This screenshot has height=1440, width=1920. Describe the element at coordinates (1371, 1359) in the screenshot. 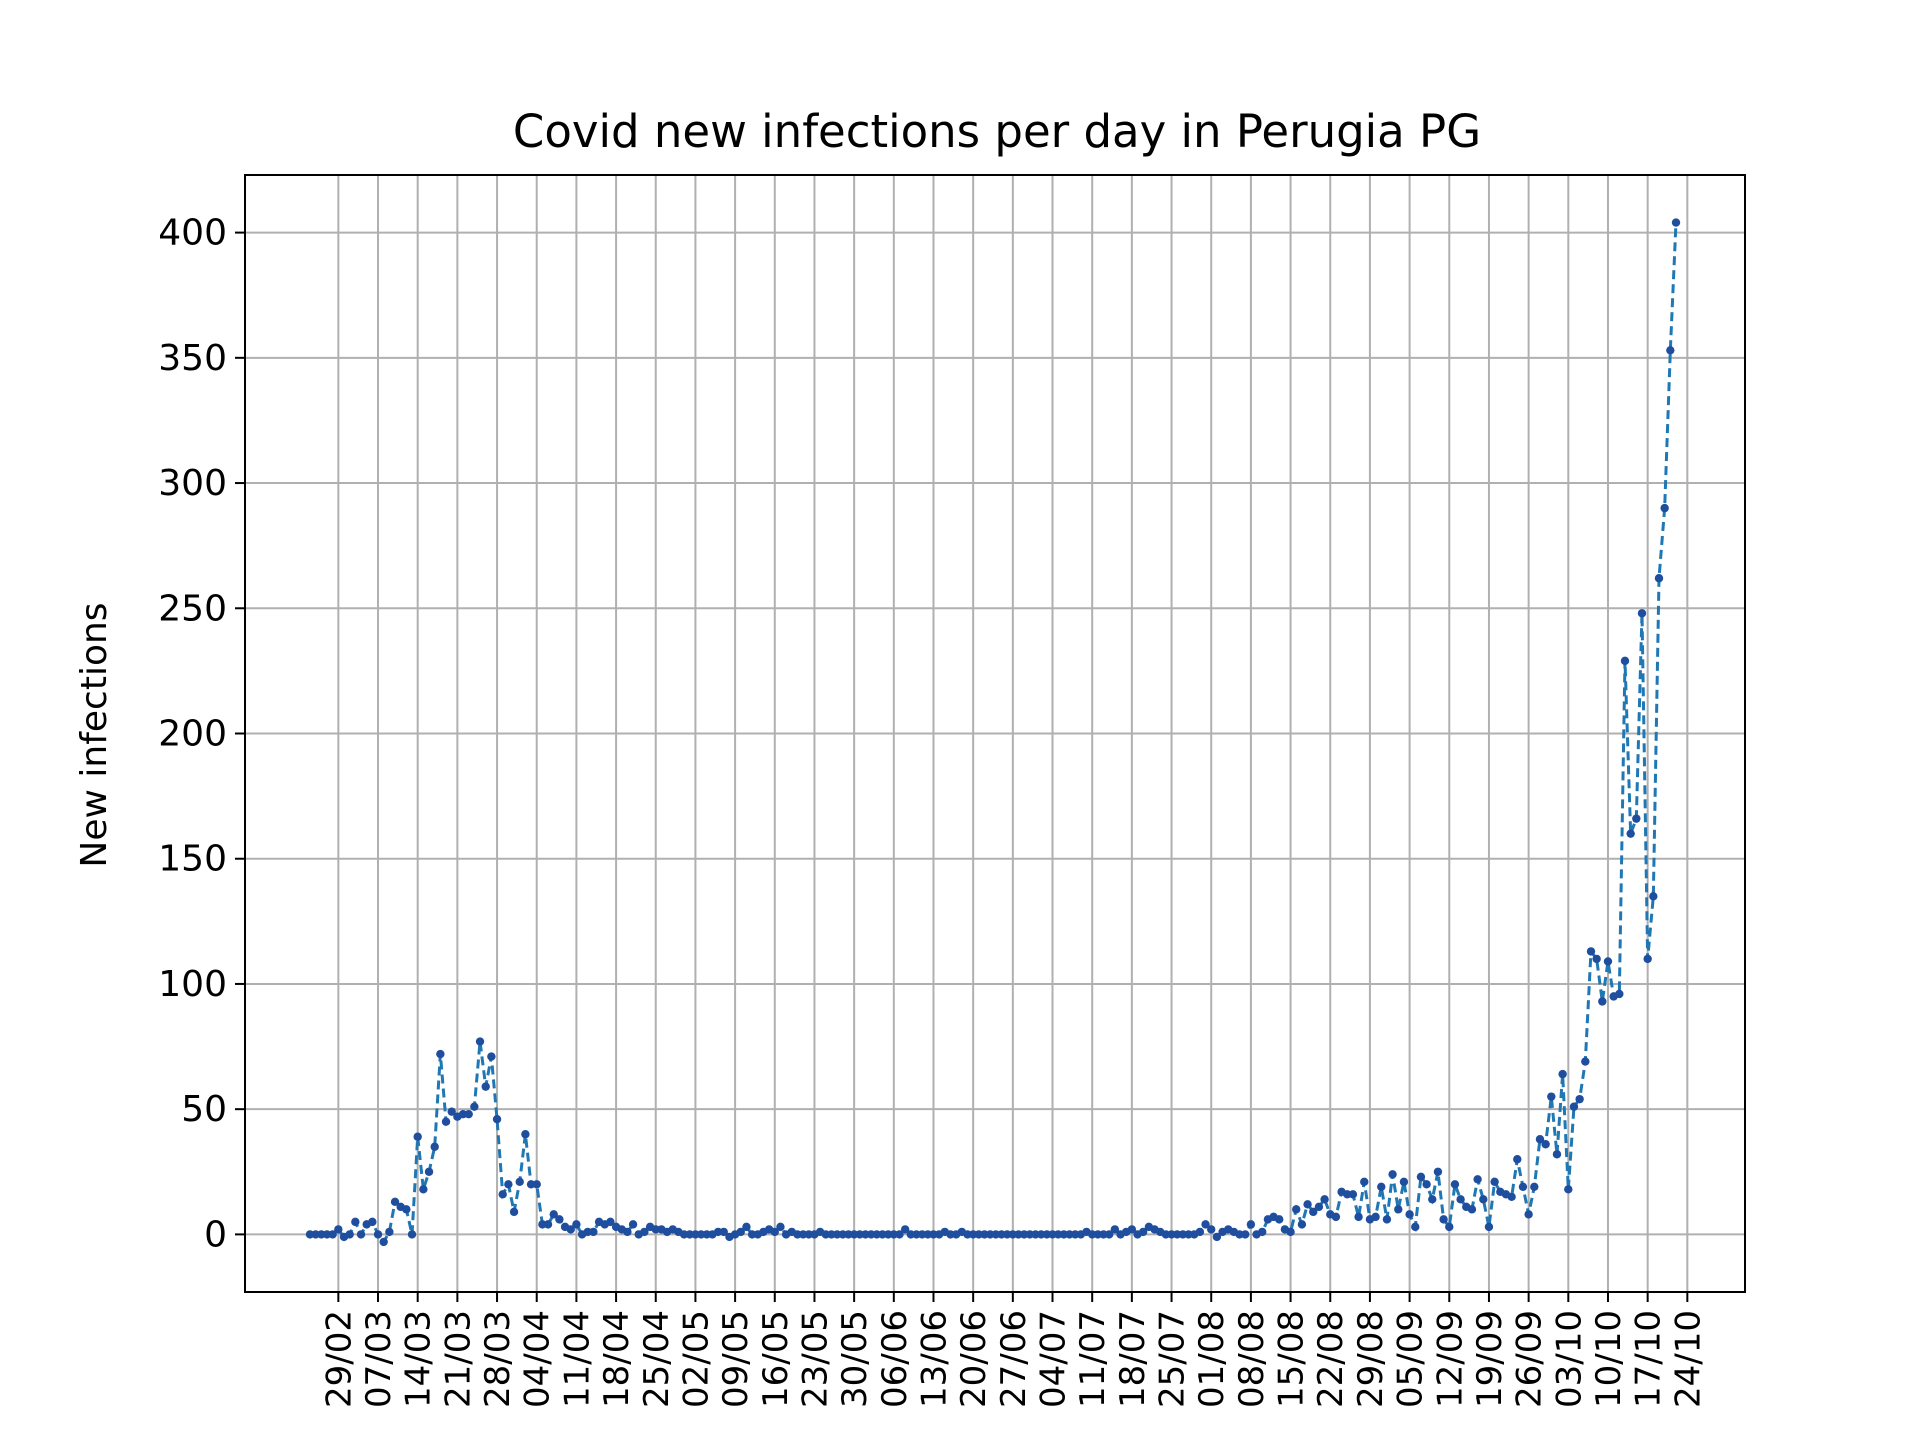

I see `x-tick-label: 29/08` at that location.